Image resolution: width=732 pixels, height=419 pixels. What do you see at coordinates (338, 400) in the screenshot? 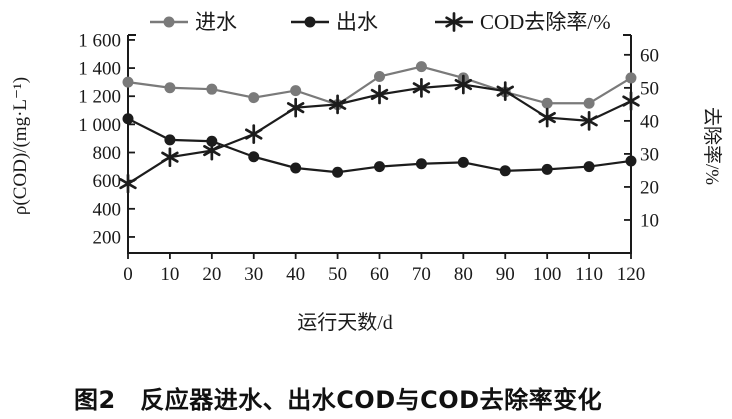
I see `figure-caption: 图2 反应器进水、出水COD与COD去除率变化` at bounding box center [338, 400].